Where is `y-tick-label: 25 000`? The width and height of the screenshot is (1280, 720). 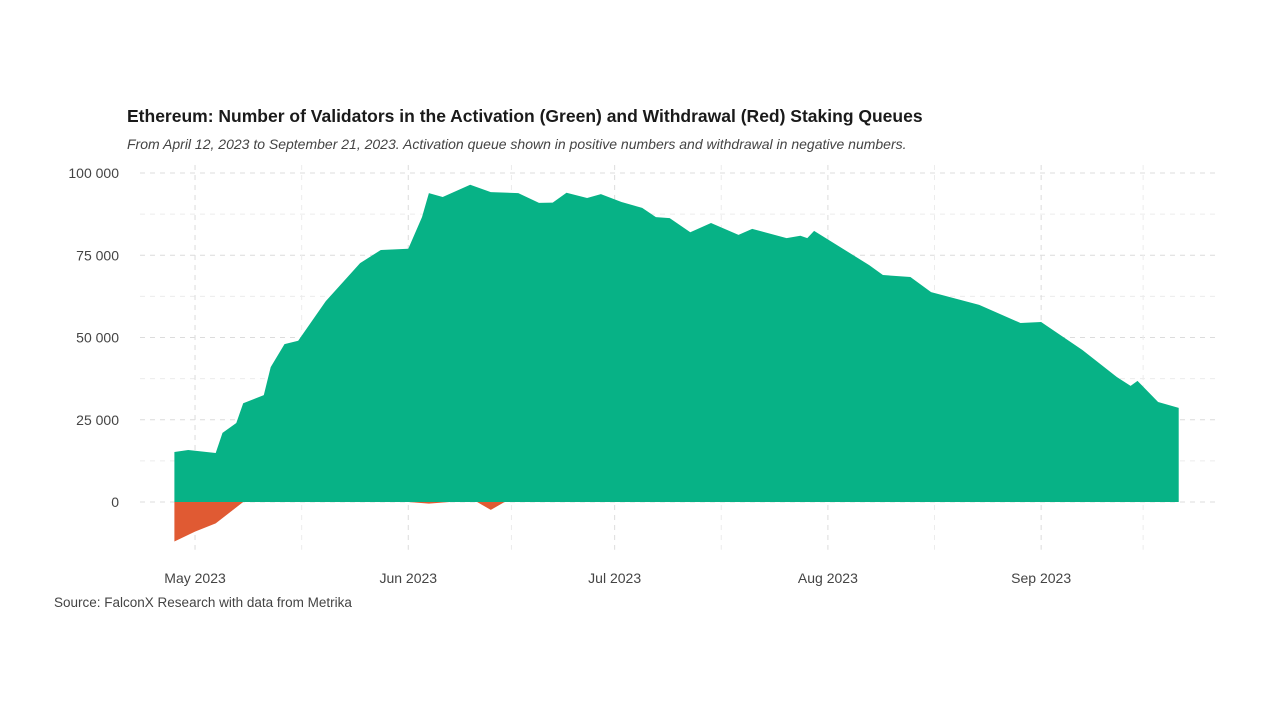
y-tick-label: 25 000 is located at coordinates (97, 420).